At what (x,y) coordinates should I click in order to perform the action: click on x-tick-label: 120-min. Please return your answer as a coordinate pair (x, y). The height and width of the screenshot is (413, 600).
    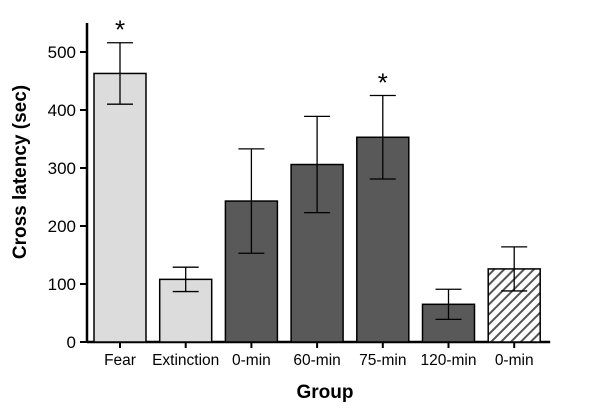
    Looking at the image, I should click on (449, 360).